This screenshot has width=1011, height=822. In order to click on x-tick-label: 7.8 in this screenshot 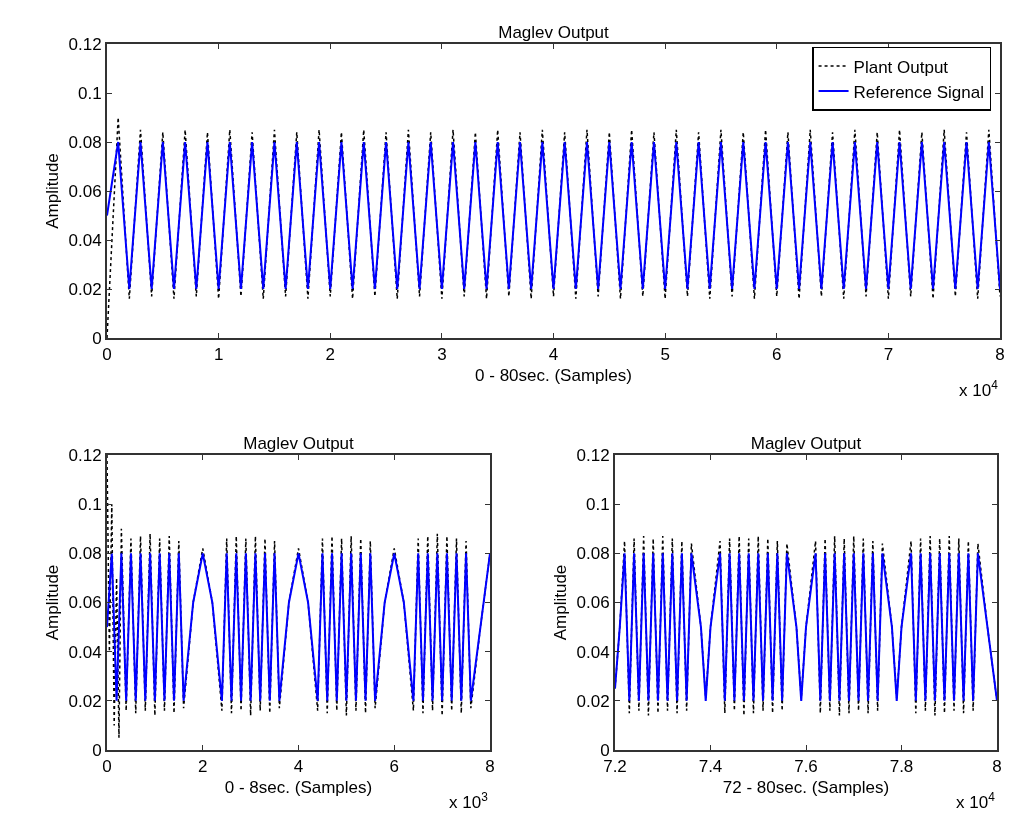, I will do `click(901, 767)`.